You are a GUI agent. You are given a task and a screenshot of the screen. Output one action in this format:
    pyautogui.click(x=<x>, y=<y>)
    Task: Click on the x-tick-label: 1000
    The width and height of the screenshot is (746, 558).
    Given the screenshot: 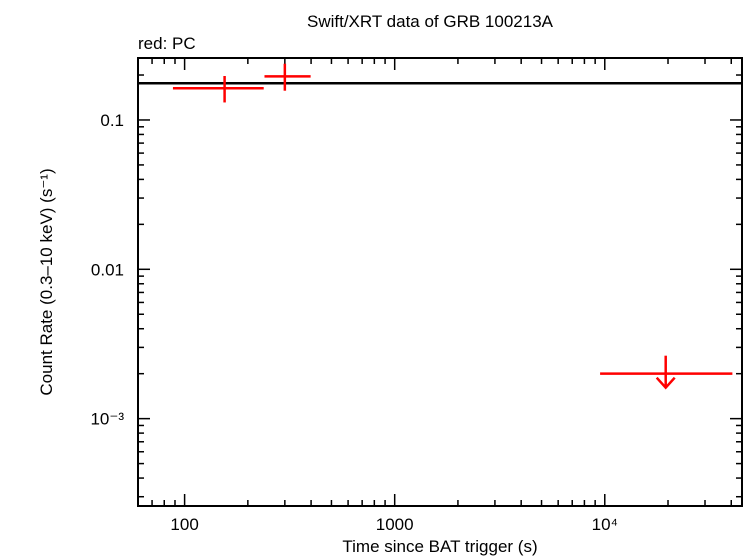 What is the action you would take?
    pyautogui.click(x=395, y=524)
    